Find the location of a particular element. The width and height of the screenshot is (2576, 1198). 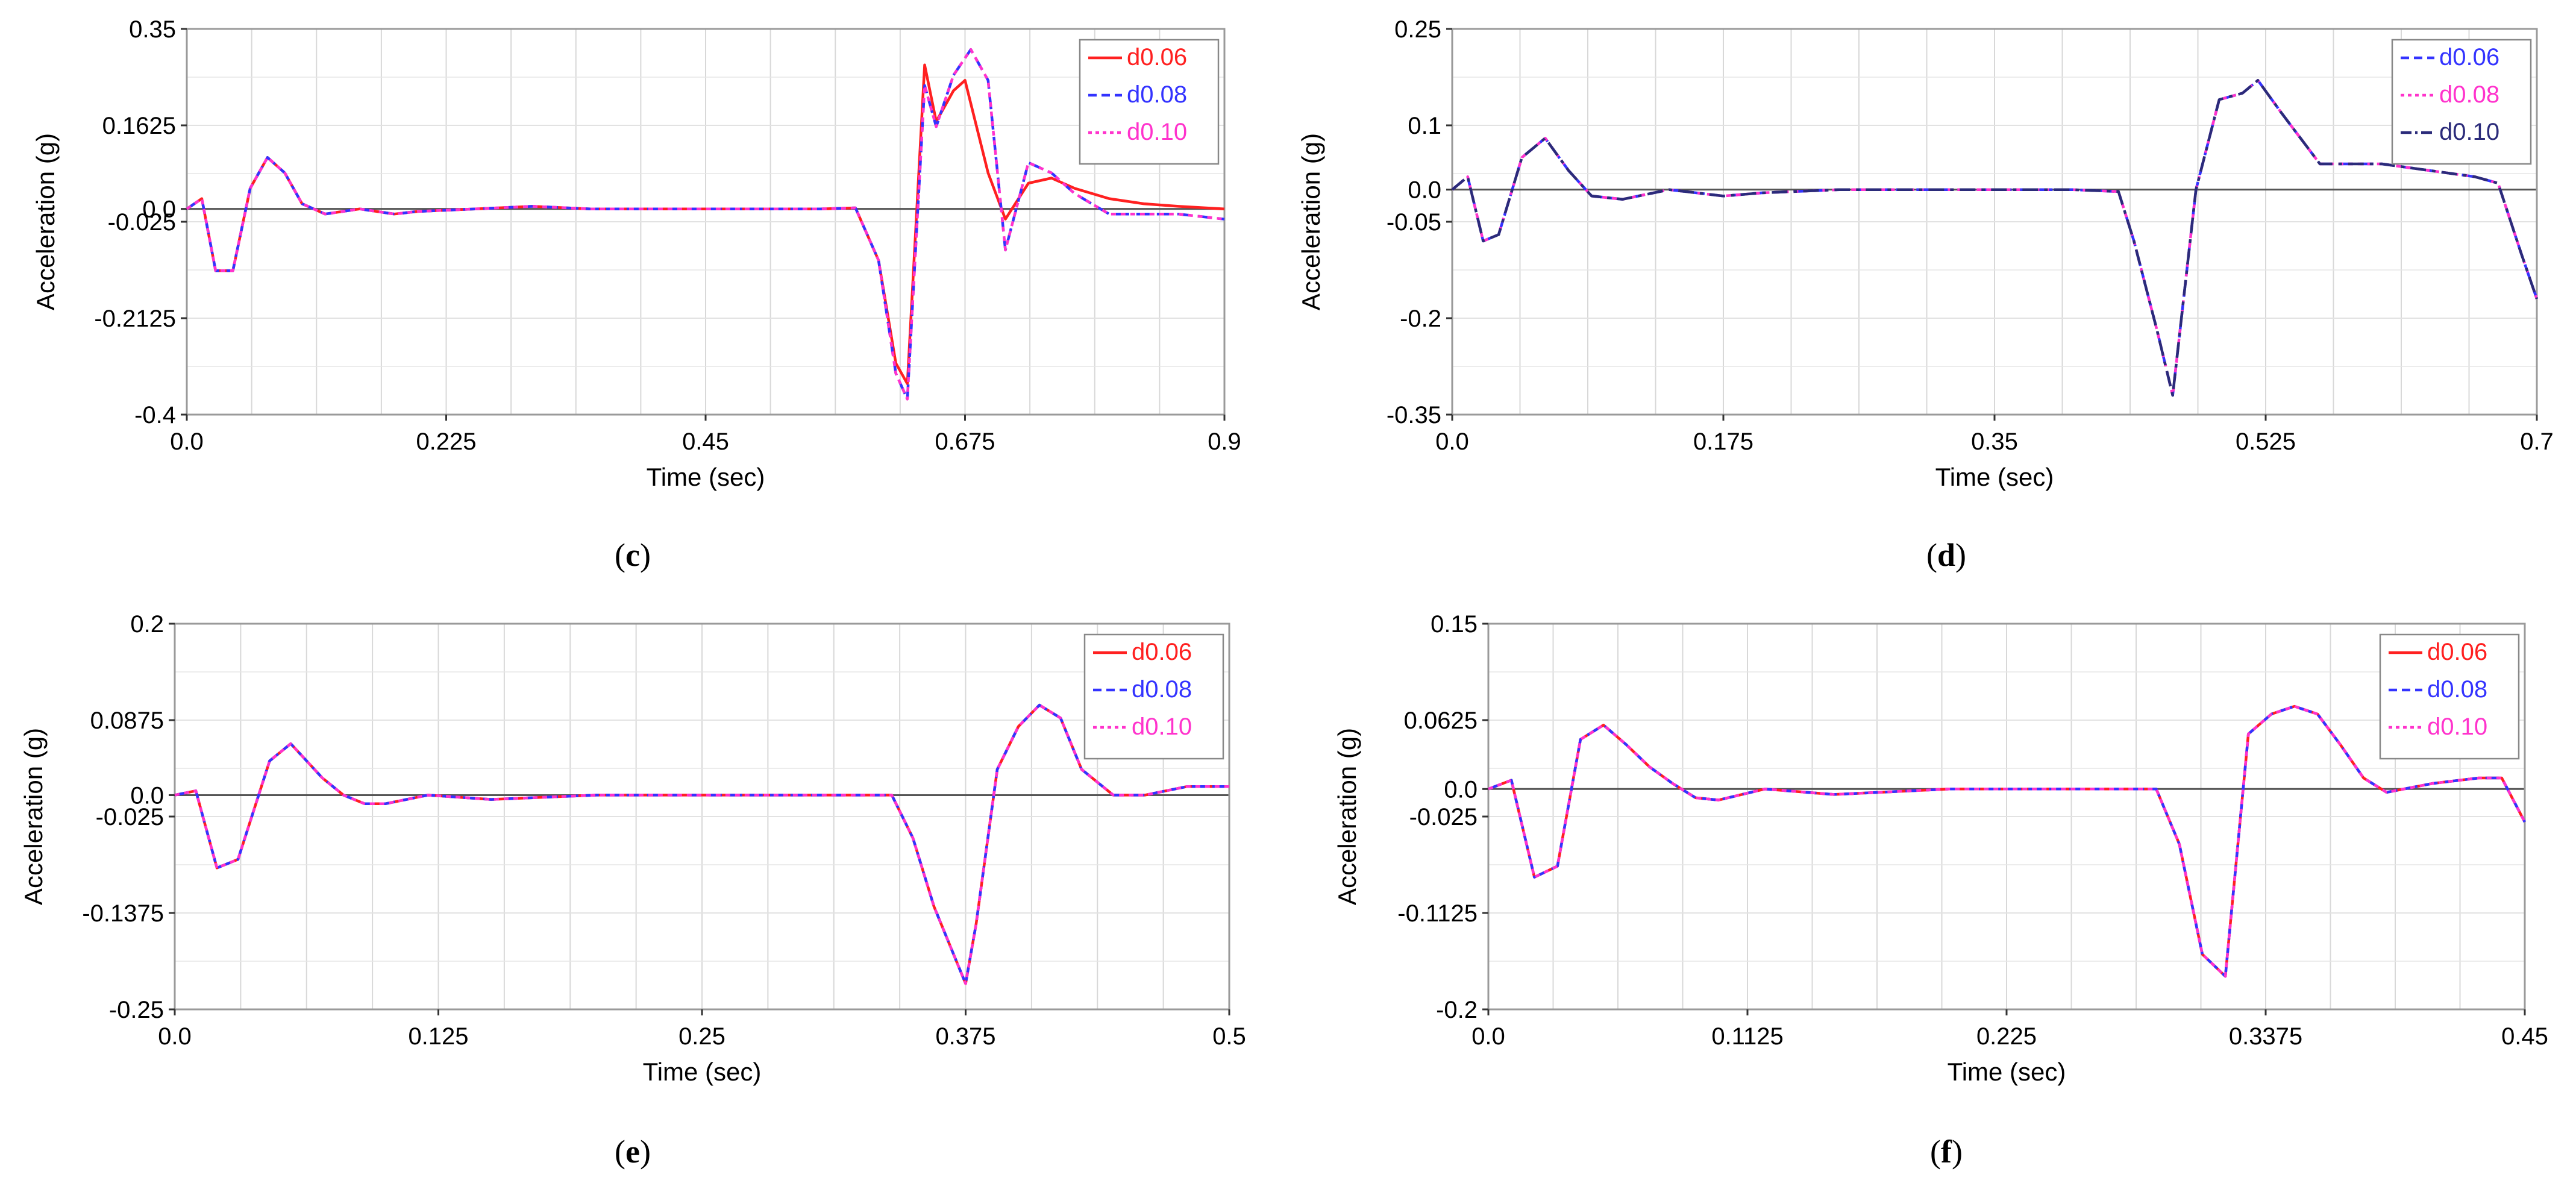

legend-label-f-d0.06: d0.06 is located at coordinates (2457, 652).